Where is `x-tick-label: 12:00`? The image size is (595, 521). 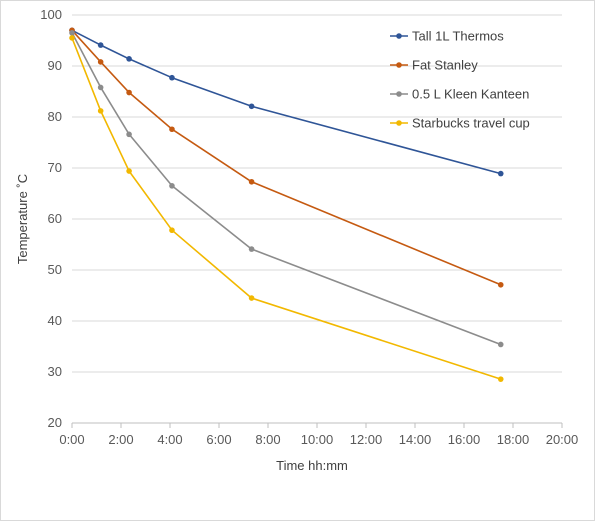 x-tick-label: 12:00 is located at coordinates (366, 439).